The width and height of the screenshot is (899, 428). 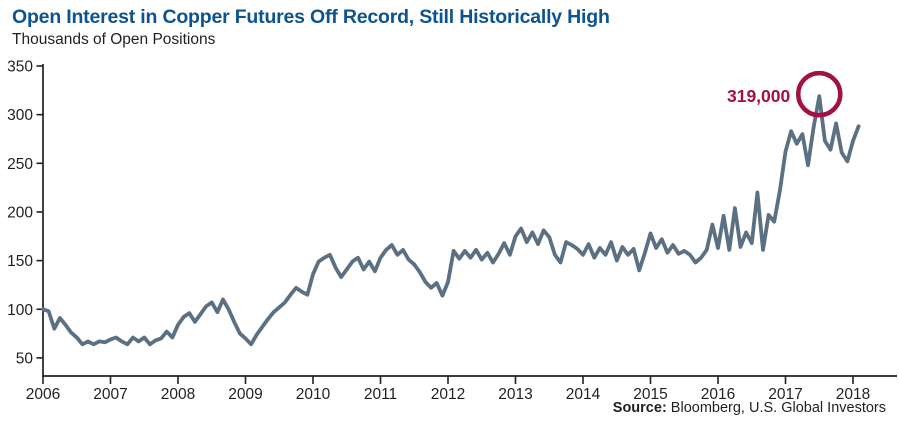 I want to click on x-axis-tick-label: 2006, so click(x=43, y=394).